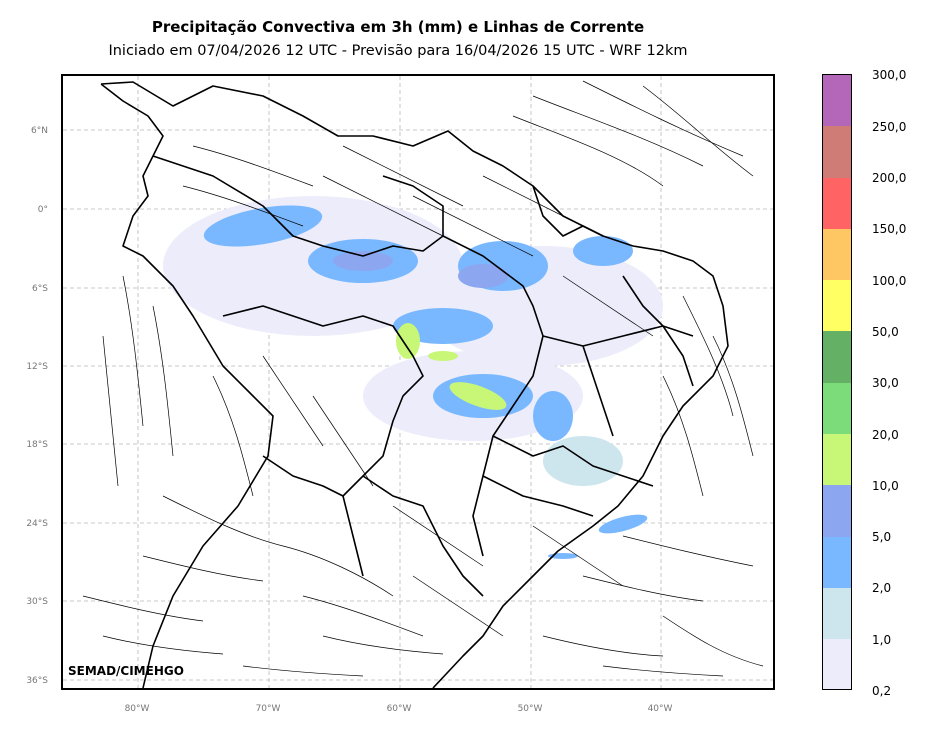  Describe the element at coordinates (882, 640) in the screenshot. I see `cb-label-1: 1,0` at that location.